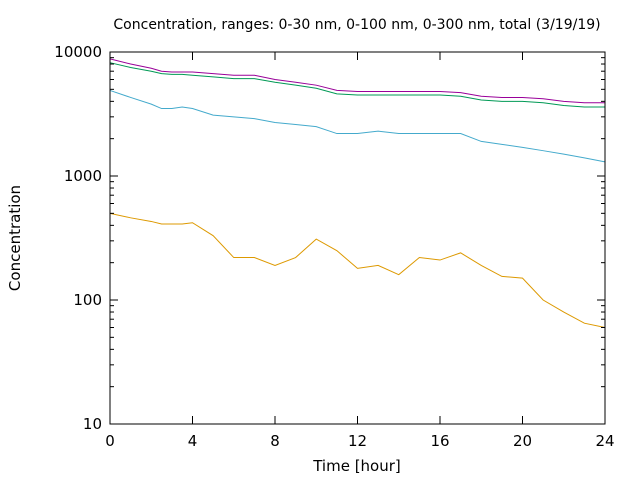 Image resolution: width=640 pixels, height=480 pixels. Describe the element at coordinates (193, 441) in the screenshot. I see `x-tick-label: 4` at that location.